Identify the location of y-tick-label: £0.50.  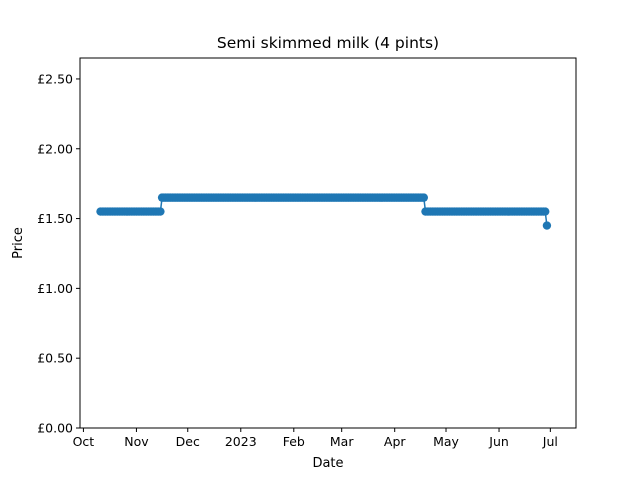
(55, 358).